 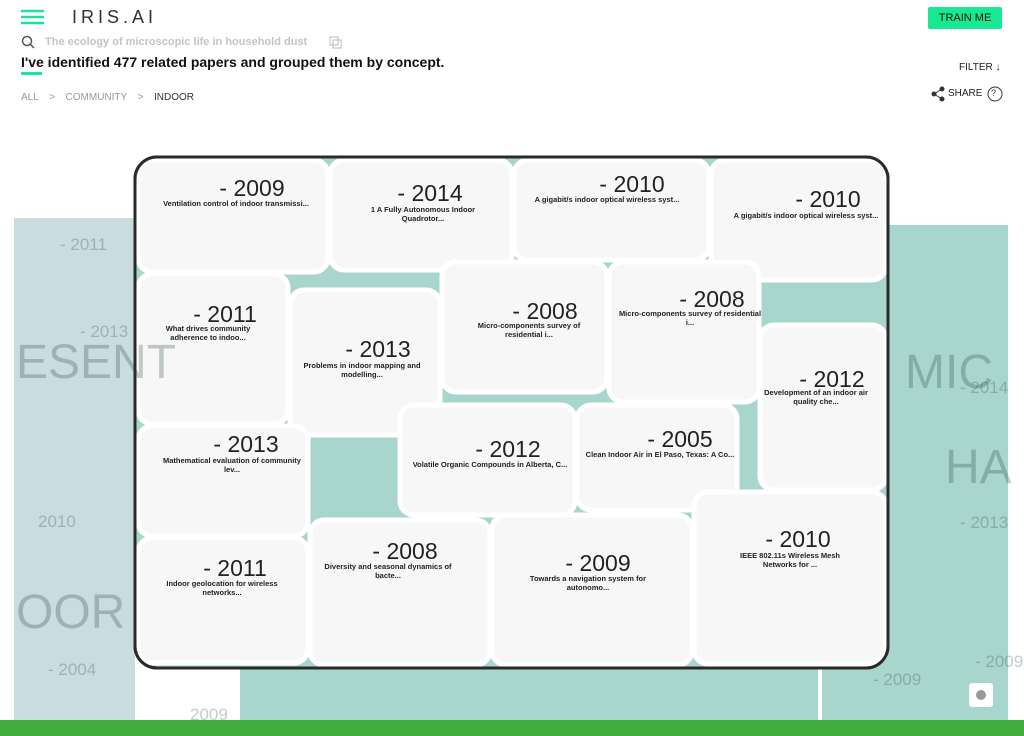 What do you see at coordinates (978, 467) in the screenshot?
I see `background-label: HA` at bounding box center [978, 467].